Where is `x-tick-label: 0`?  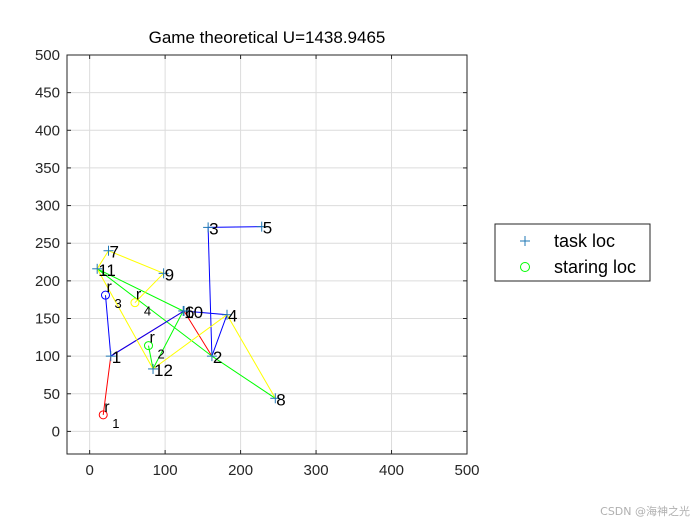
x-tick-label: 0 is located at coordinates (89, 470).